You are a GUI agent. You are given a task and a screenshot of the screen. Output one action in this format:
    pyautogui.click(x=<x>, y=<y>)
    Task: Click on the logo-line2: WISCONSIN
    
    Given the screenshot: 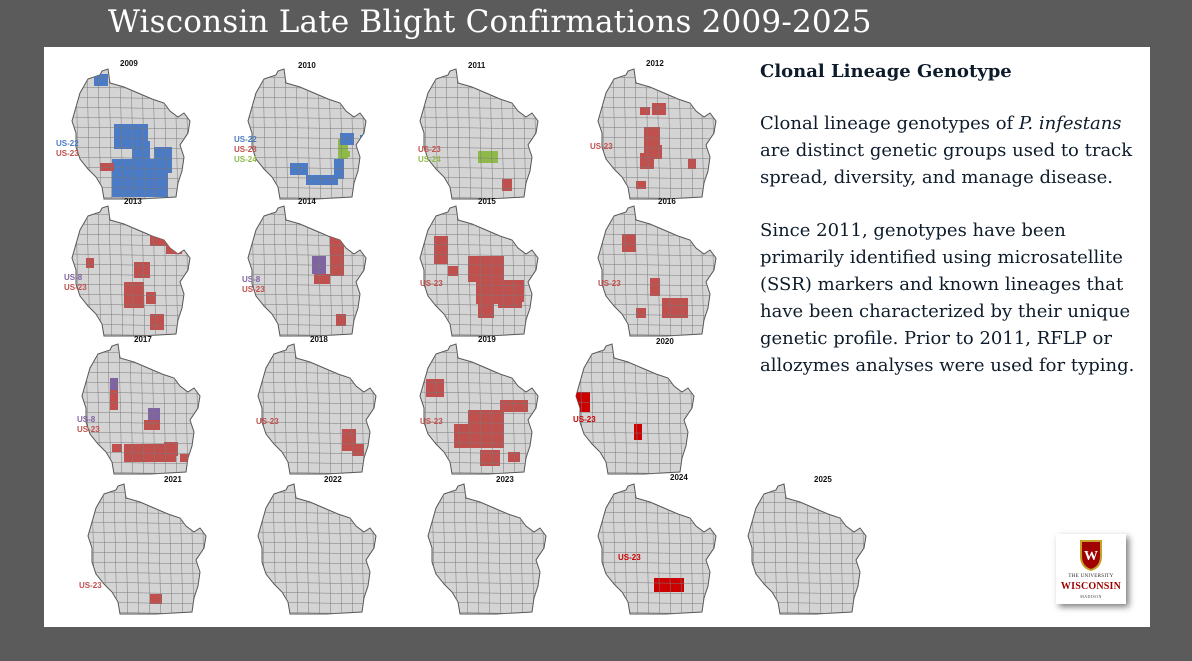 What is the action you would take?
    pyautogui.click(x=1091, y=586)
    